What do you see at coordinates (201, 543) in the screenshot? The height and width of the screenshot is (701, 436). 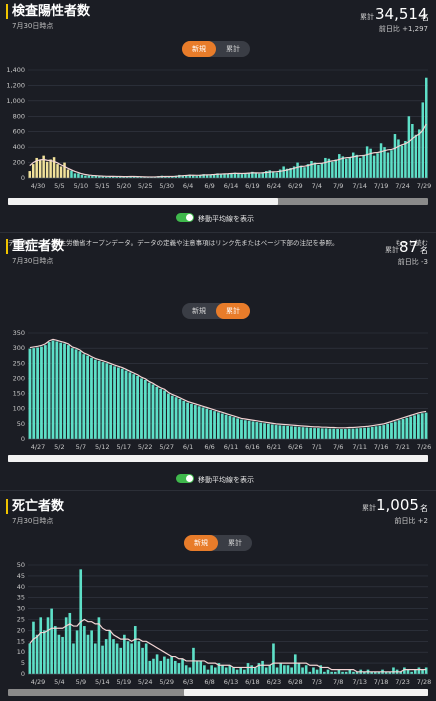 I see `toggle-new: 新規` at bounding box center [201, 543].